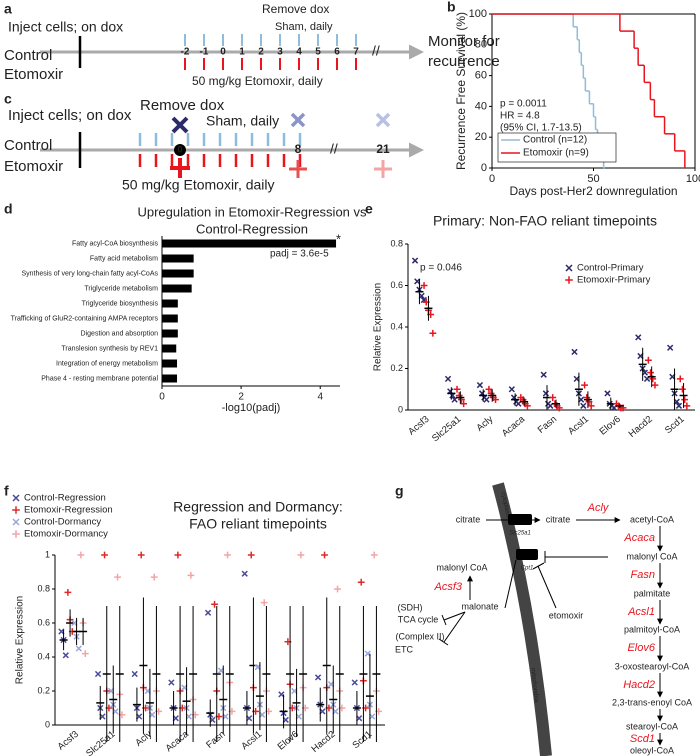 This screenshot has height=756, width=700. I want to click on enzyme: Fasn, so click(643, 575).